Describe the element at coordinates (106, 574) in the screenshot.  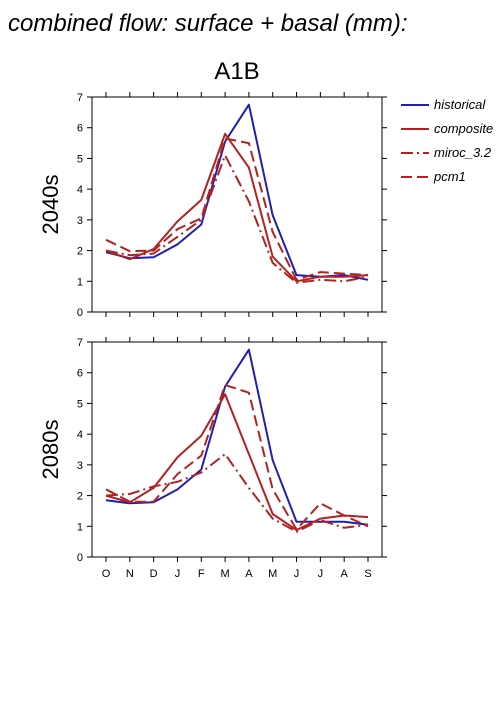
I see `x-tick-label: O` at that location.